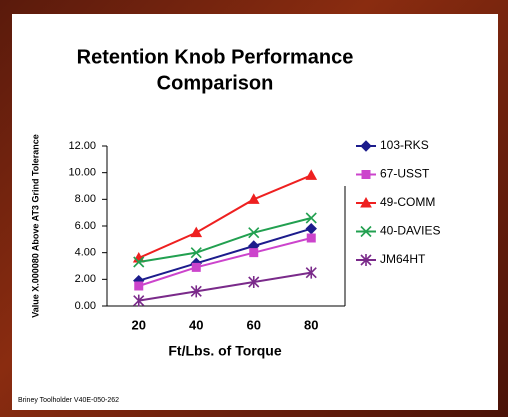 The width and height of the screenshot is (508, 417). Describe the element at coordinates (215, 57) in the screenshot. I see `chart-title: Retention Knob Performance` at that location.